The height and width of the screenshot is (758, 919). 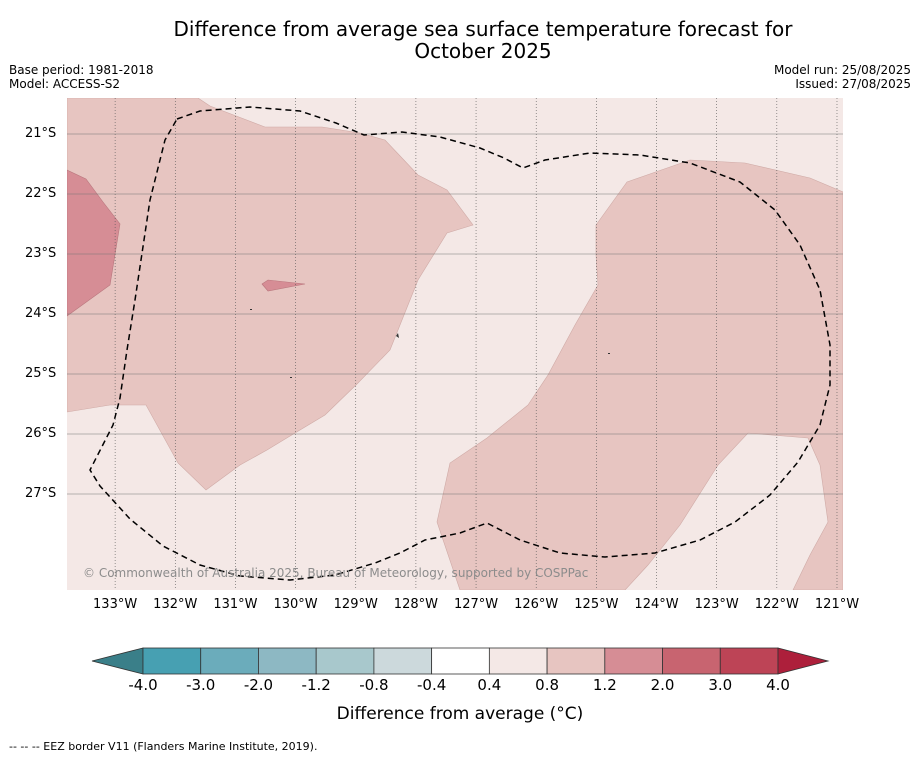 I want to click on colorbar-tick-label: 4.0, so click(x=778, y=685).